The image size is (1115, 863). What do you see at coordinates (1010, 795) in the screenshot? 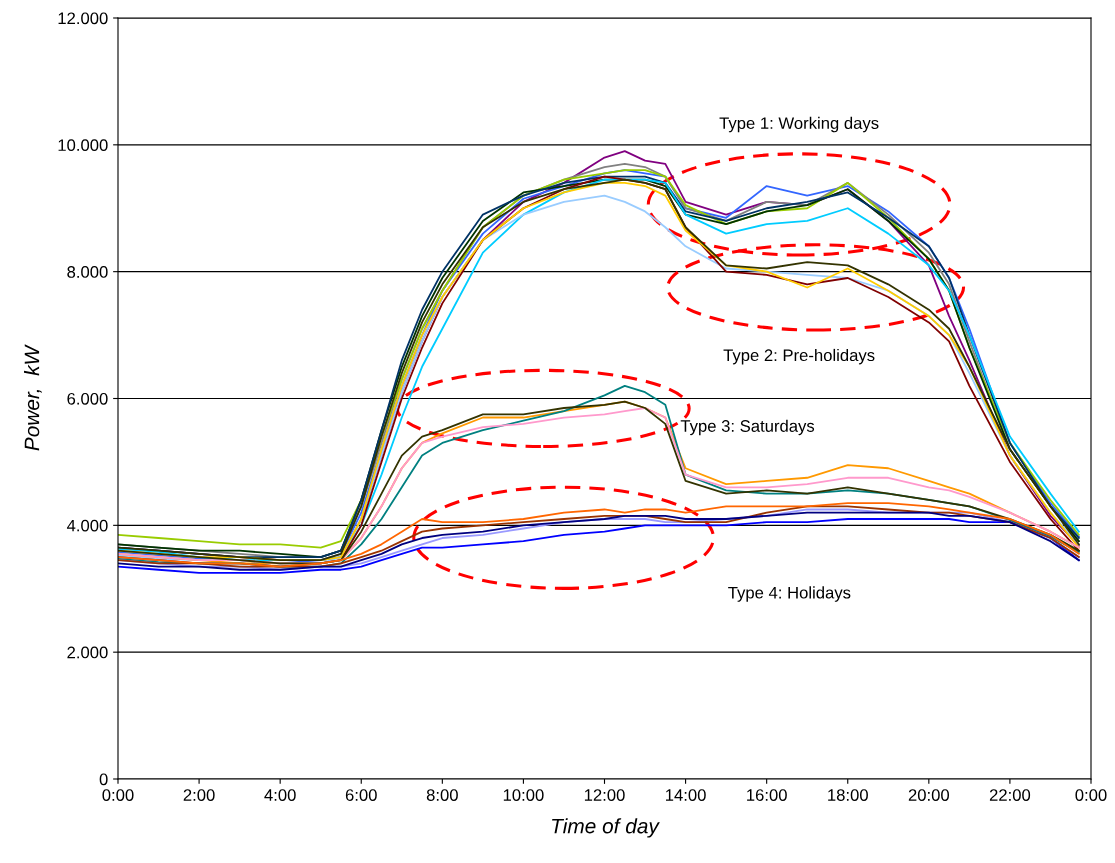
I see `x-tick-label: 22:00` at bounding box center [1010, 795].